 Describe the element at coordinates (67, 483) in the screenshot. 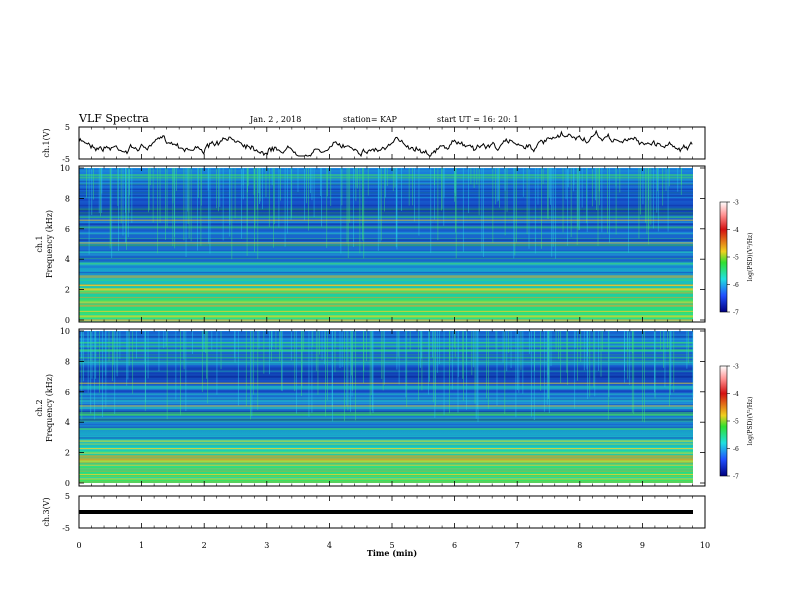

I see `y-tick-label: 0` at that location.